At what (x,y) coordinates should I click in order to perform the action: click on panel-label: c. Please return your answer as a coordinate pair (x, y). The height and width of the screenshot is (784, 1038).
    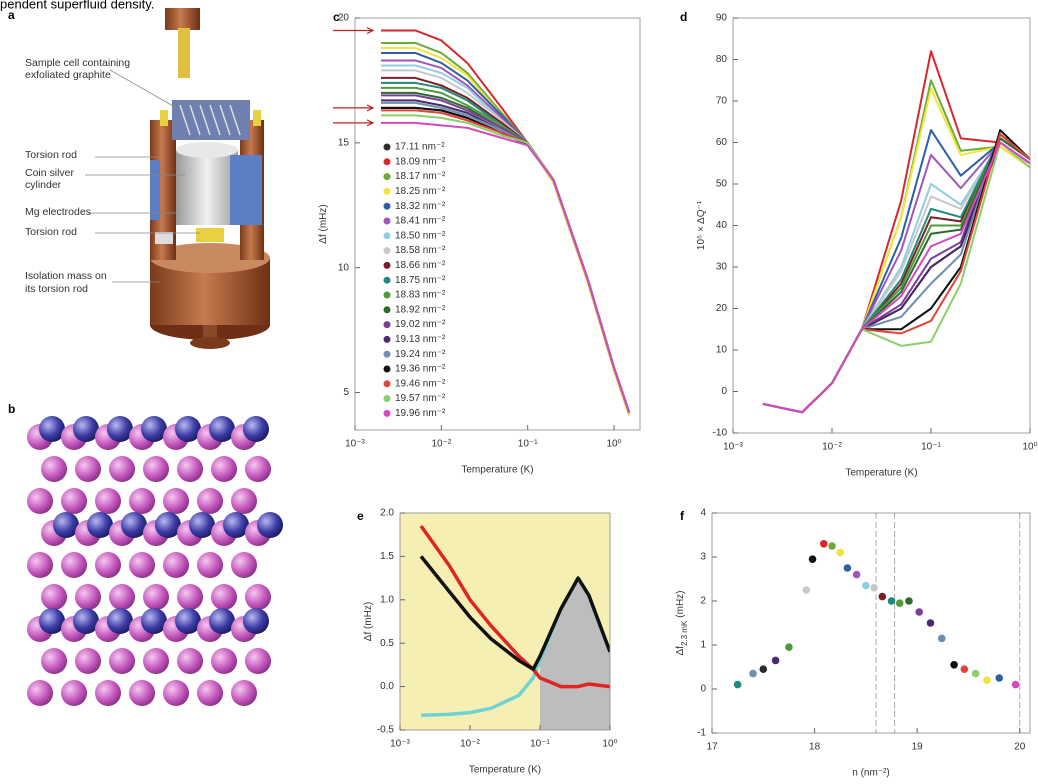
    Looking at the image, I should click on (336, 17).